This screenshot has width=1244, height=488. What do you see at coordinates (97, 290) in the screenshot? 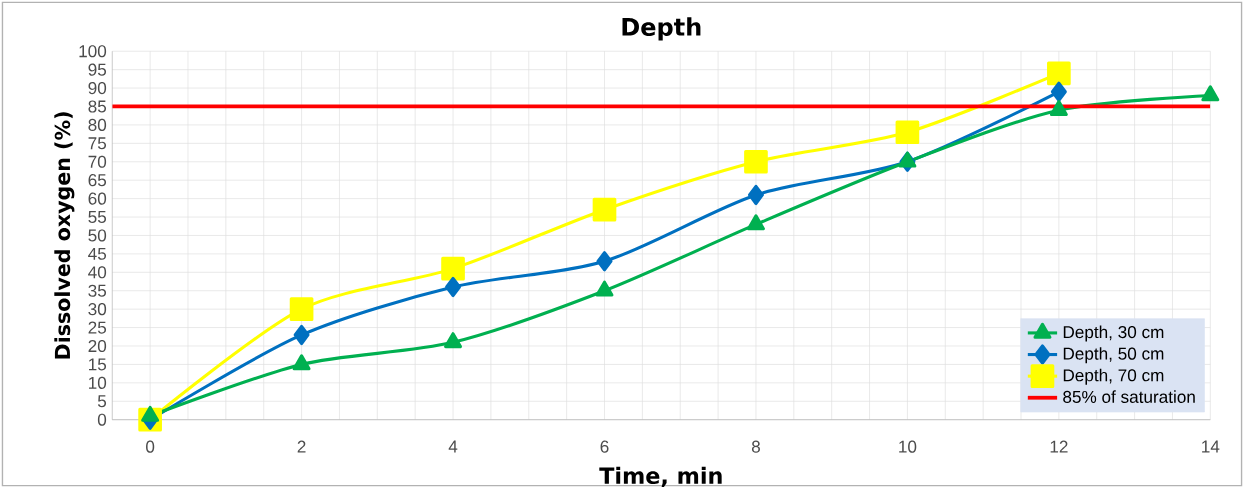
I see `y-tick-label: 35` at bounding box center [97, 290].